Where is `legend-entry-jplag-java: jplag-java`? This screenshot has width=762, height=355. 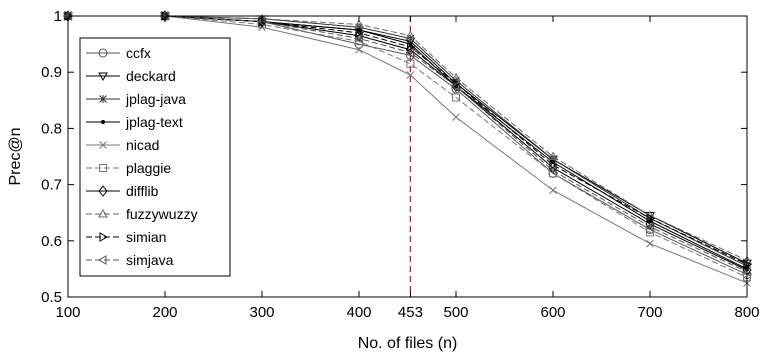
legend-entry-jplag-java: jplag-java is located at coordinates (136, 99).